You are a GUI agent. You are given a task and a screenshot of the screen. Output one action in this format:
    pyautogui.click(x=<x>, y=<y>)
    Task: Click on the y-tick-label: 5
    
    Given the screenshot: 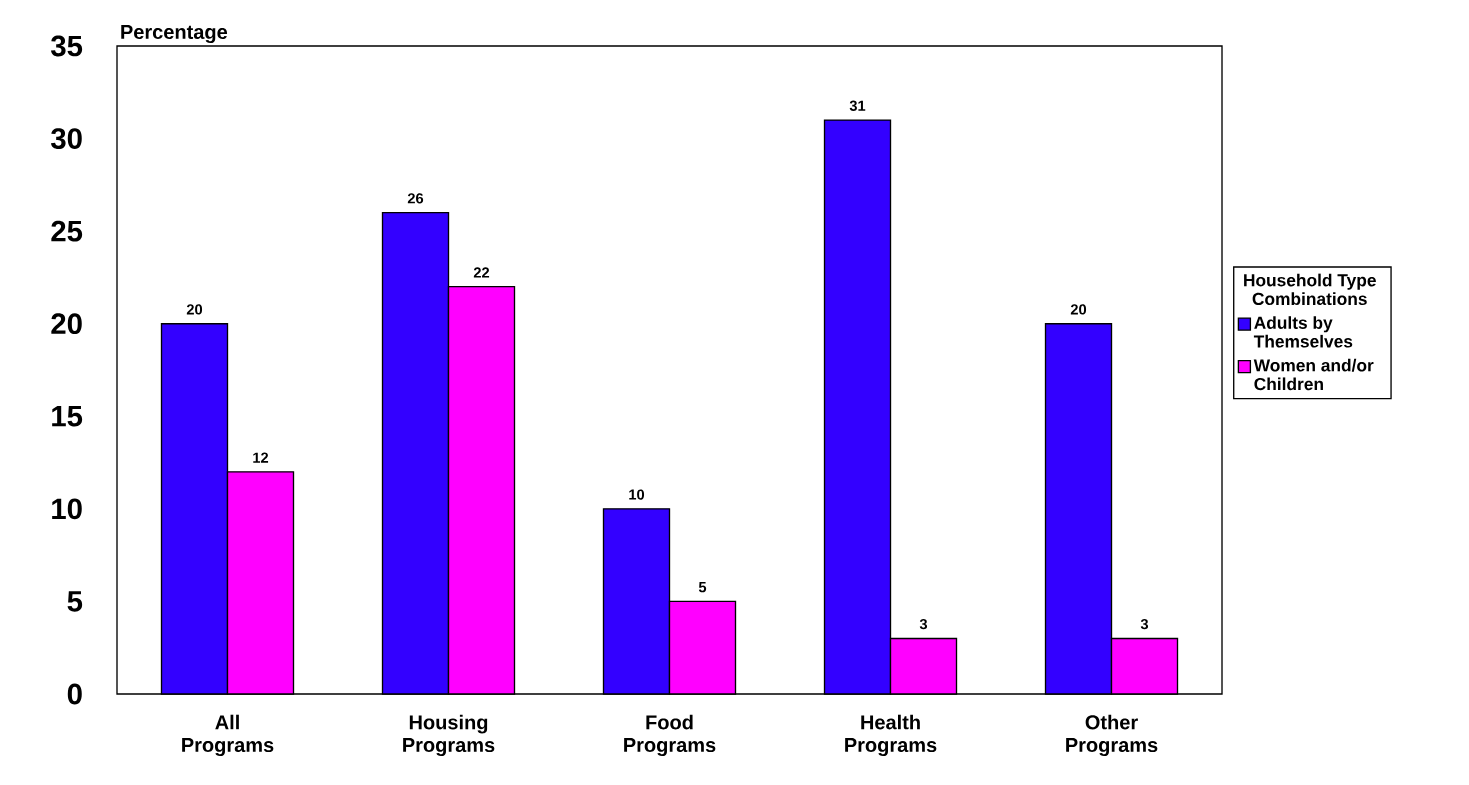 What is the action you would take?
    pyautogui.click(x=75, y=601)
    